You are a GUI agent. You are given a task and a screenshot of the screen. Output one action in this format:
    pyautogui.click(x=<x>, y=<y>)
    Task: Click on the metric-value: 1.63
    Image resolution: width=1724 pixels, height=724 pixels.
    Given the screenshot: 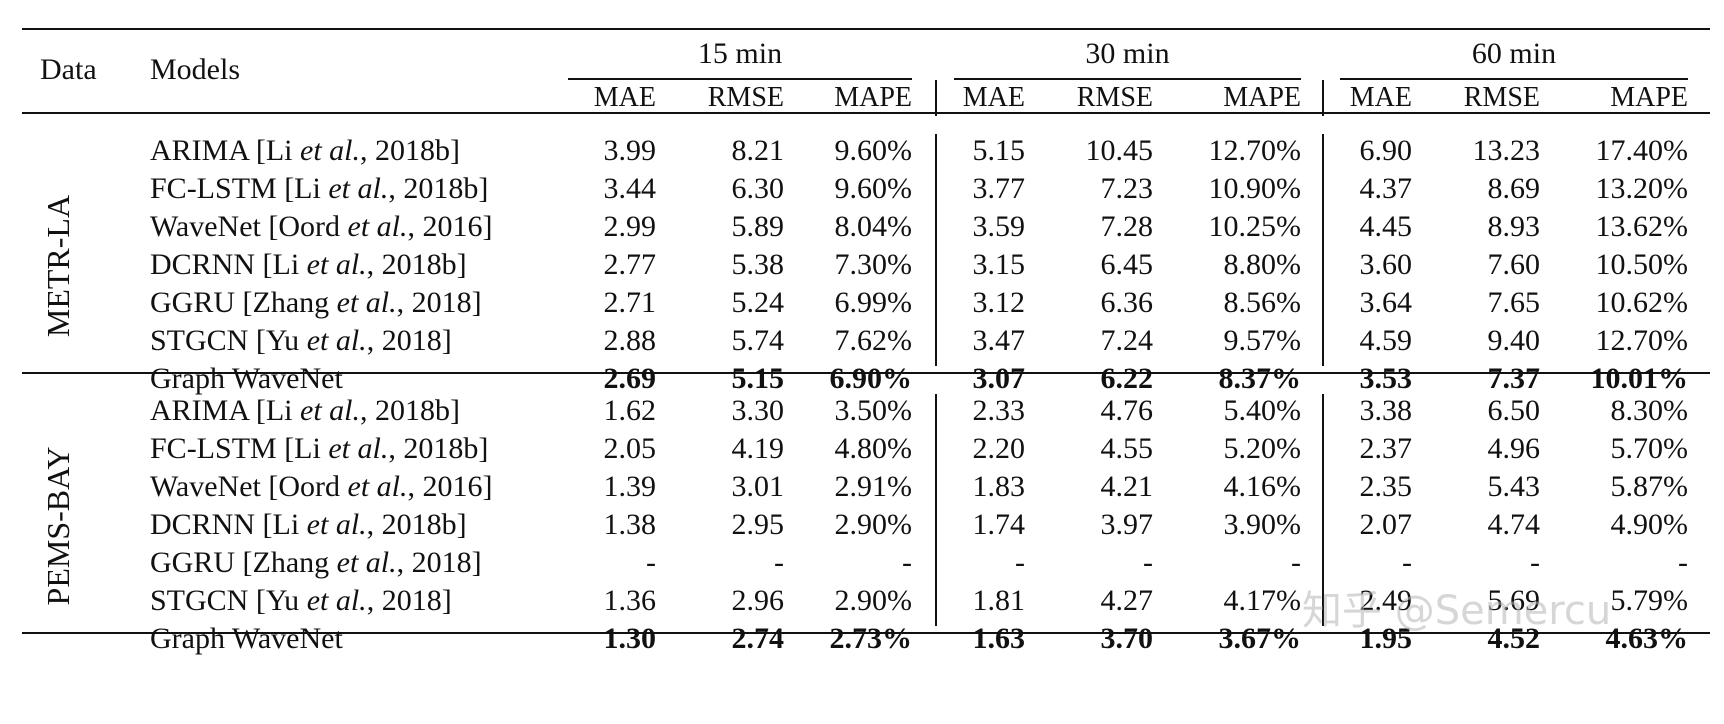 What is the action you would take?
    pyautogui.click(x=999, y=638)
    